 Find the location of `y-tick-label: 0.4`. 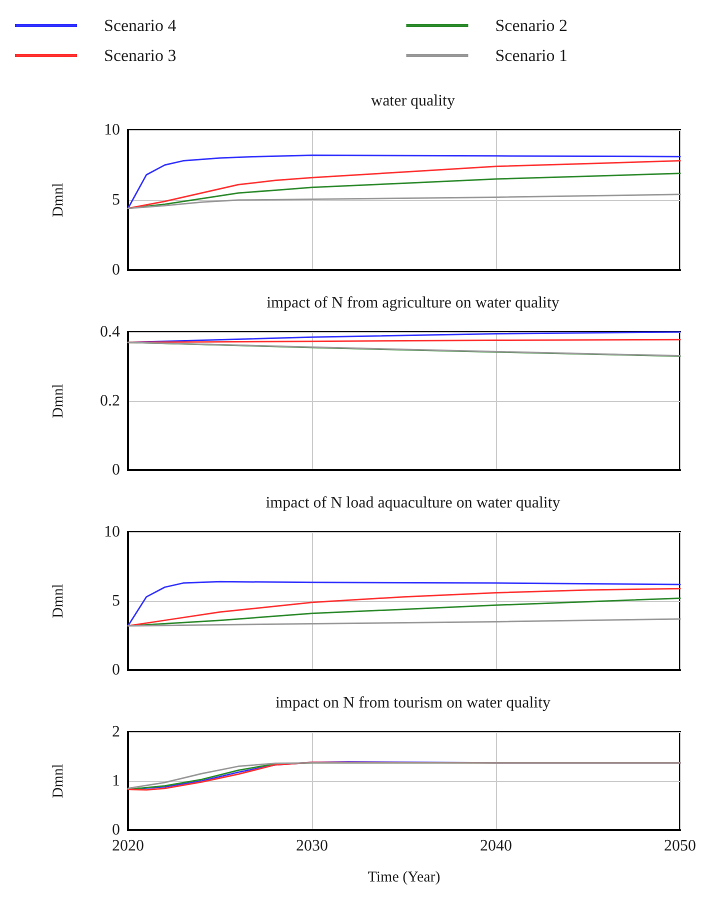

y-tick-label: 0.4 is located at coordinates (110, 332).